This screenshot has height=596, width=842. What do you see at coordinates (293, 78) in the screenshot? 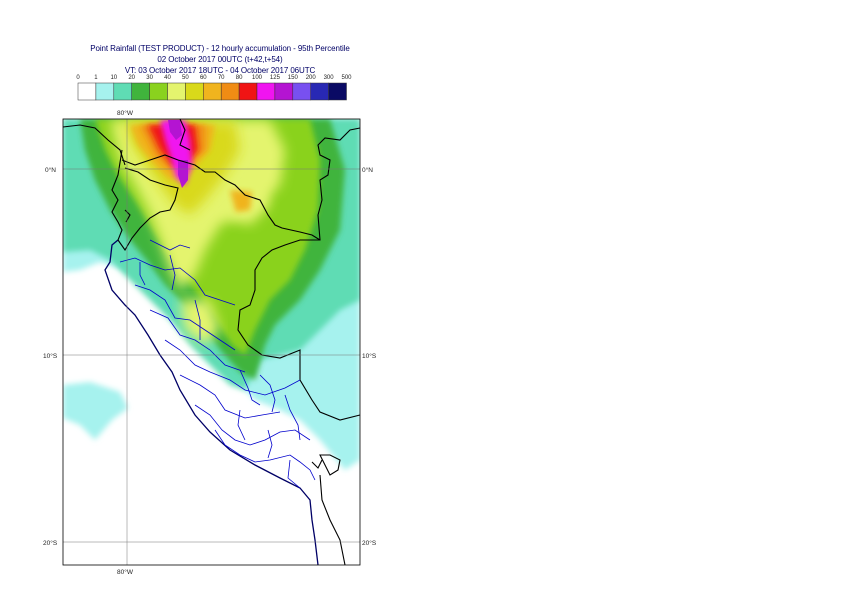
I see `legend-threshold-12: 150` at bounding box center [293, 78].